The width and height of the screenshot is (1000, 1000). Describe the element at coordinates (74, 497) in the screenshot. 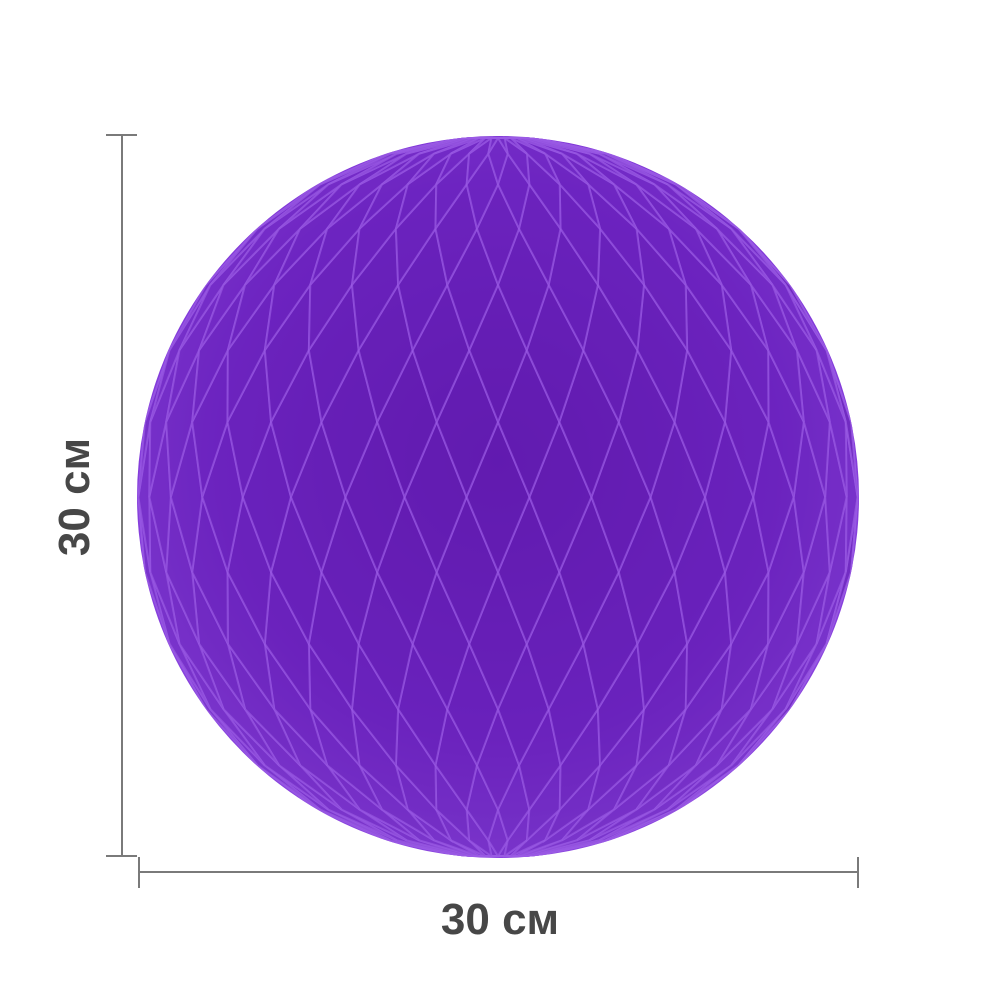

I see `height-label: 30 см` at that location.